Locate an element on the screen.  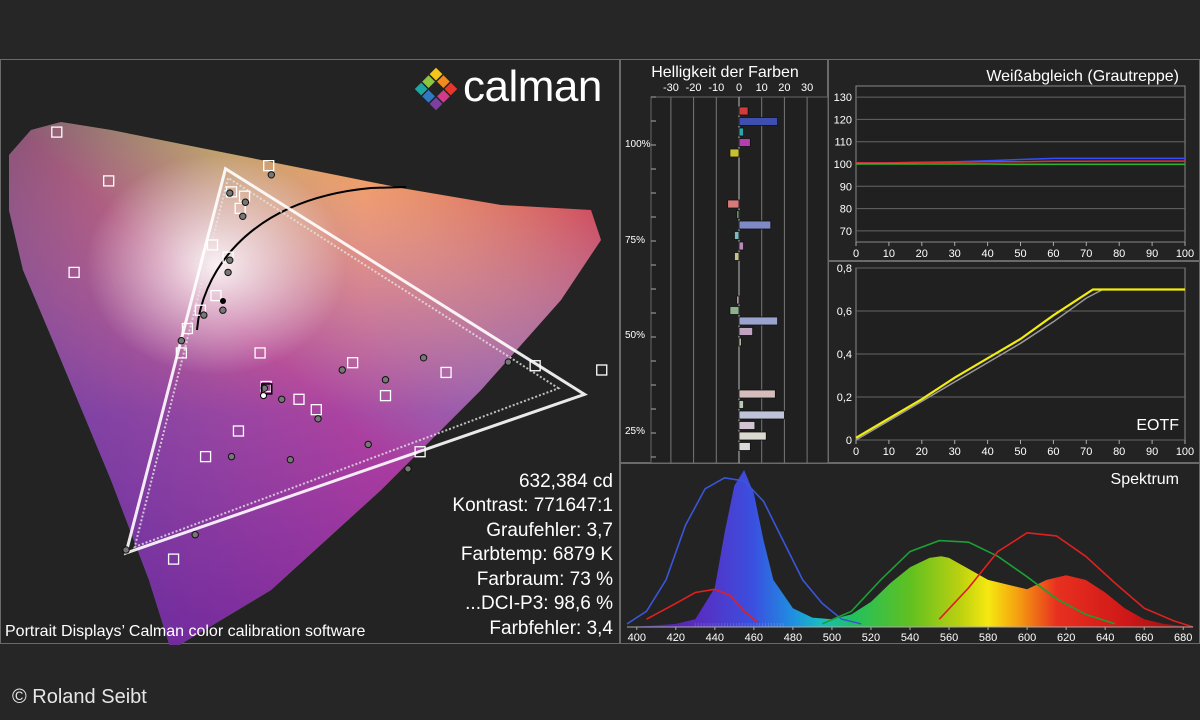
eotf-x-tick: 10 is located at coordinates (889, 452).